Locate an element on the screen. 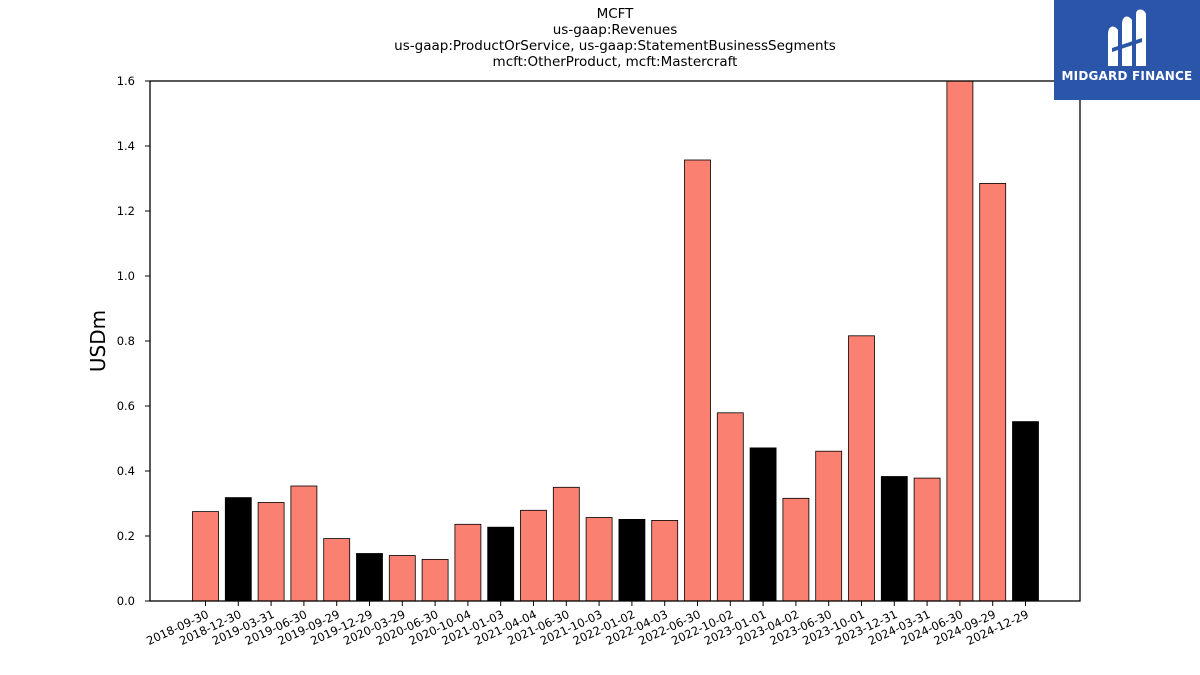 The width and height of the screenshot is (1200, 675). y-tick-label: 0.2 is located at coordinates (126, 536).